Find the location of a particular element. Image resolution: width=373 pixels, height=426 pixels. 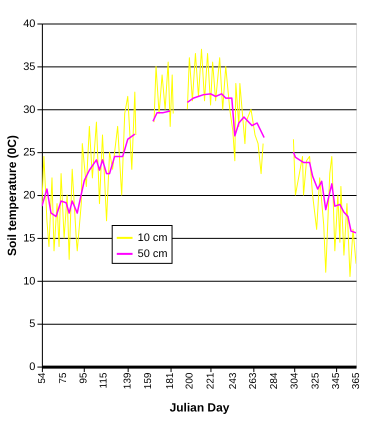

x-tick-label: 345 is located at coordinates (336, 381).